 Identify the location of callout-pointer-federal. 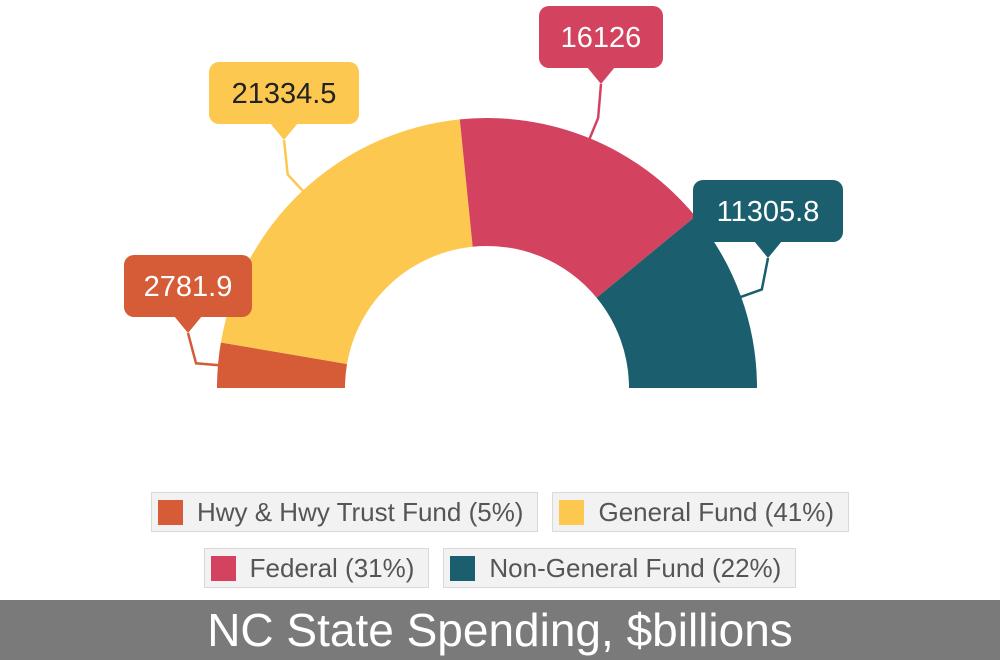
(601, 75).